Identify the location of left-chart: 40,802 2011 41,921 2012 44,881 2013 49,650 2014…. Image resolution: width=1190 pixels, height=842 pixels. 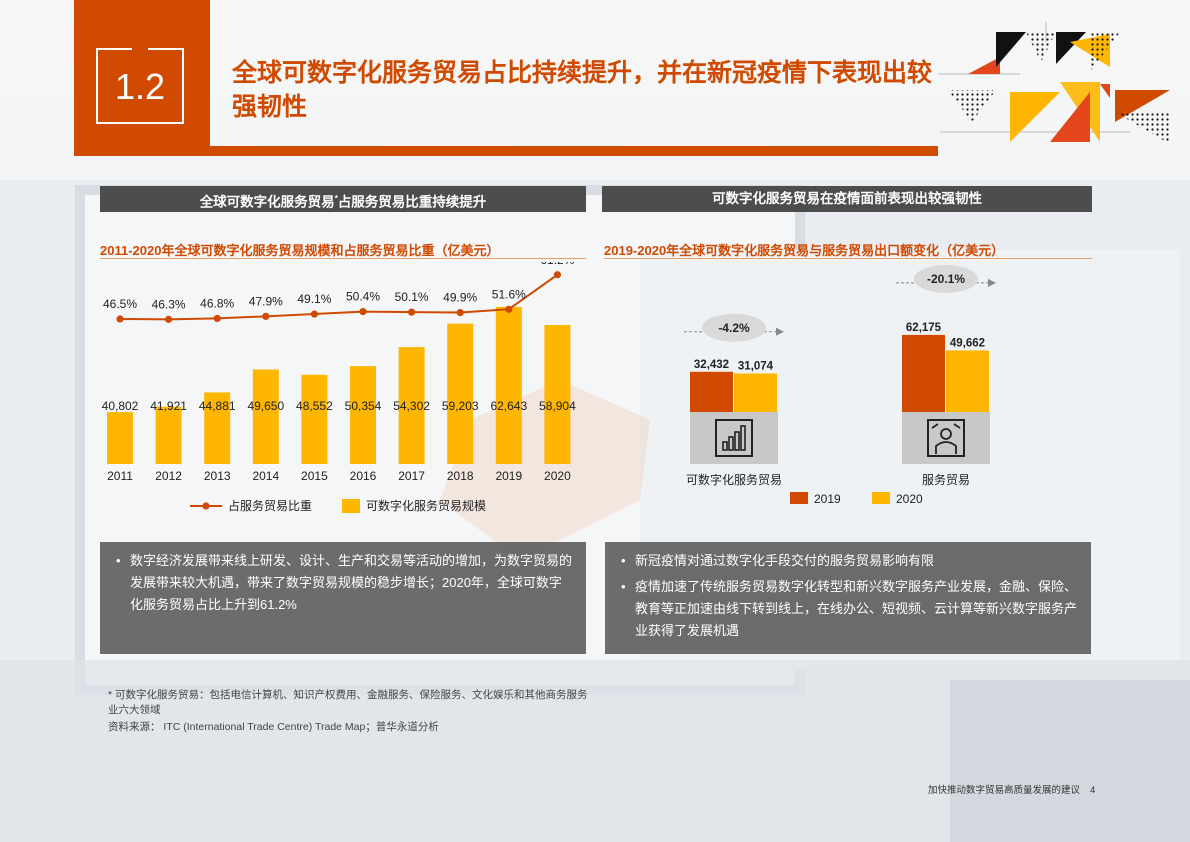
(339, 387).